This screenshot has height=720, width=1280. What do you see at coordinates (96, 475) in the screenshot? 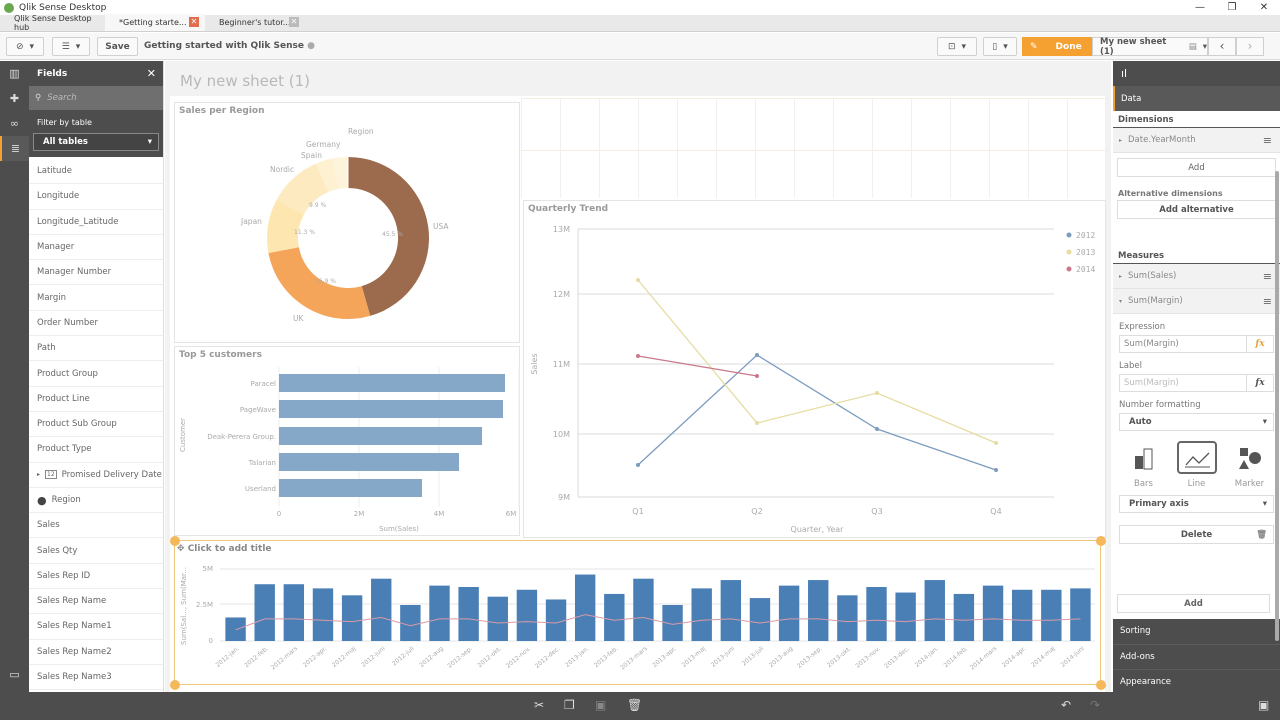
I see `field-item-date: ▸ 12 Promised Delivery Date` at bounding box center [96, 475].